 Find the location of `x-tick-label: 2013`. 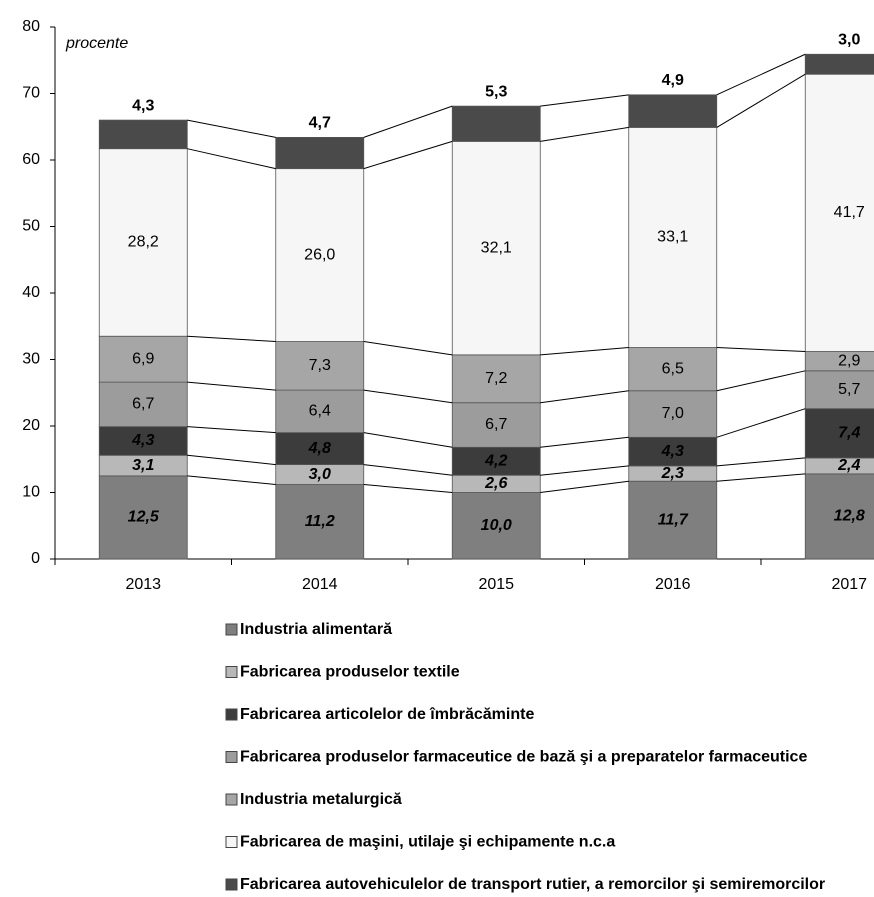

x-tick-label: 2013 is located at coordinates (143, 584).